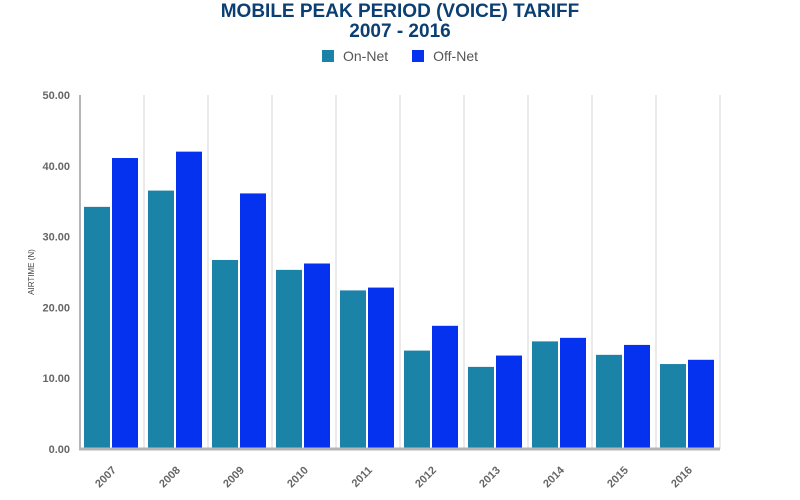 This screenshot has height=500, width=800. I want to click on x-tick-label: 2011, so click(362, 476).